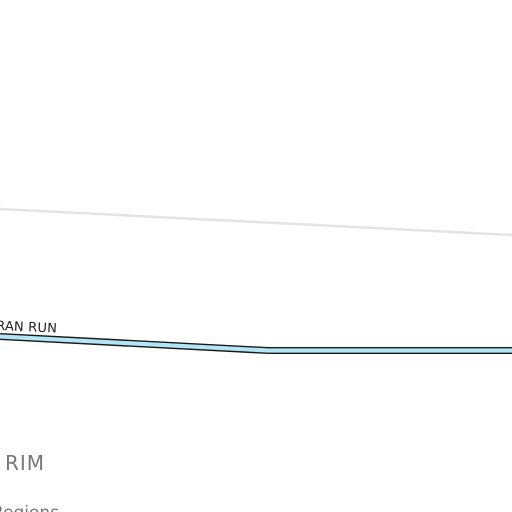 The height and width of the screenshot is (512, 512). What do you see at coordinates (256, 222) in the screenshot?
I see `minor-road` at bounding box center [256, 222].